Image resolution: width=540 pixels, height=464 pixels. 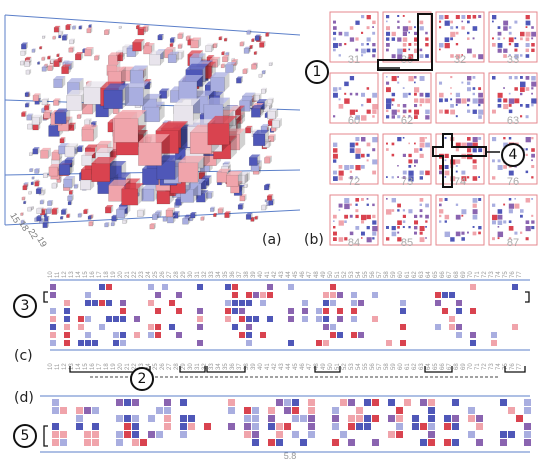 I want to click on column-tick: 25, so click(x=156, y=366).